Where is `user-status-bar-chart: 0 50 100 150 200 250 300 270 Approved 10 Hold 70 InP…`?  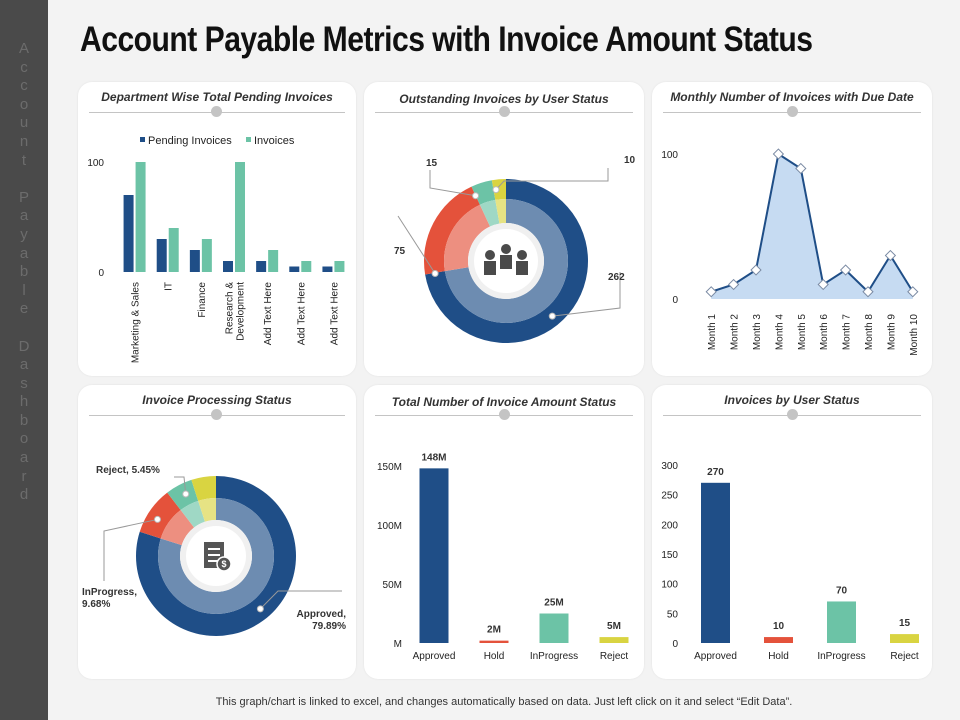
user-status-bar-chart: 0 50 100 150 200 250 300 270 Approved 10 Hold 70 InP… is located at coordinates (792, 532).